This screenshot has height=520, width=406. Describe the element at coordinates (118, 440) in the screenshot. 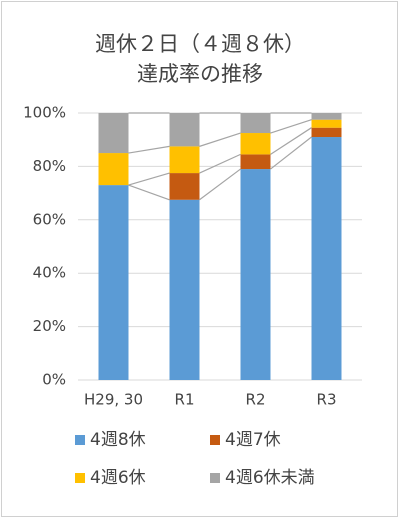

I see `legend-label: 4週8休` at that location.